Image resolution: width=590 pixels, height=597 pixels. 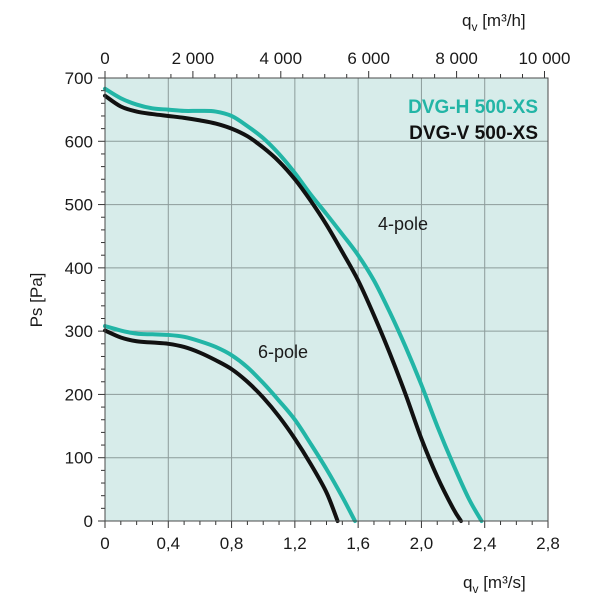 What do you see at coordinates (544, 58) in the screenshot?
I see `x-top-tick-label: 10 000` at bounding box center [544, 58].